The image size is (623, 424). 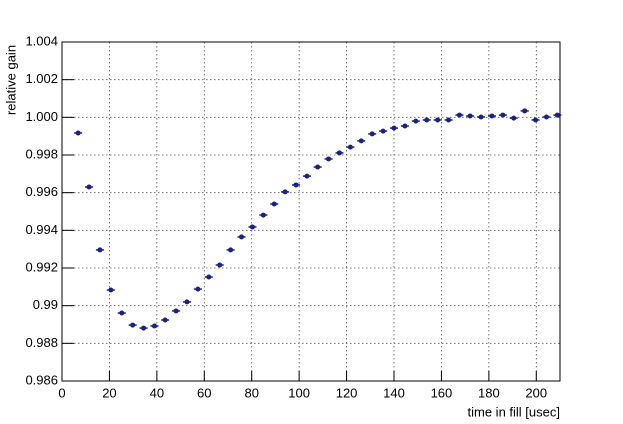 I want to click on x-tick-label: 40, so click(x=157, y=392).